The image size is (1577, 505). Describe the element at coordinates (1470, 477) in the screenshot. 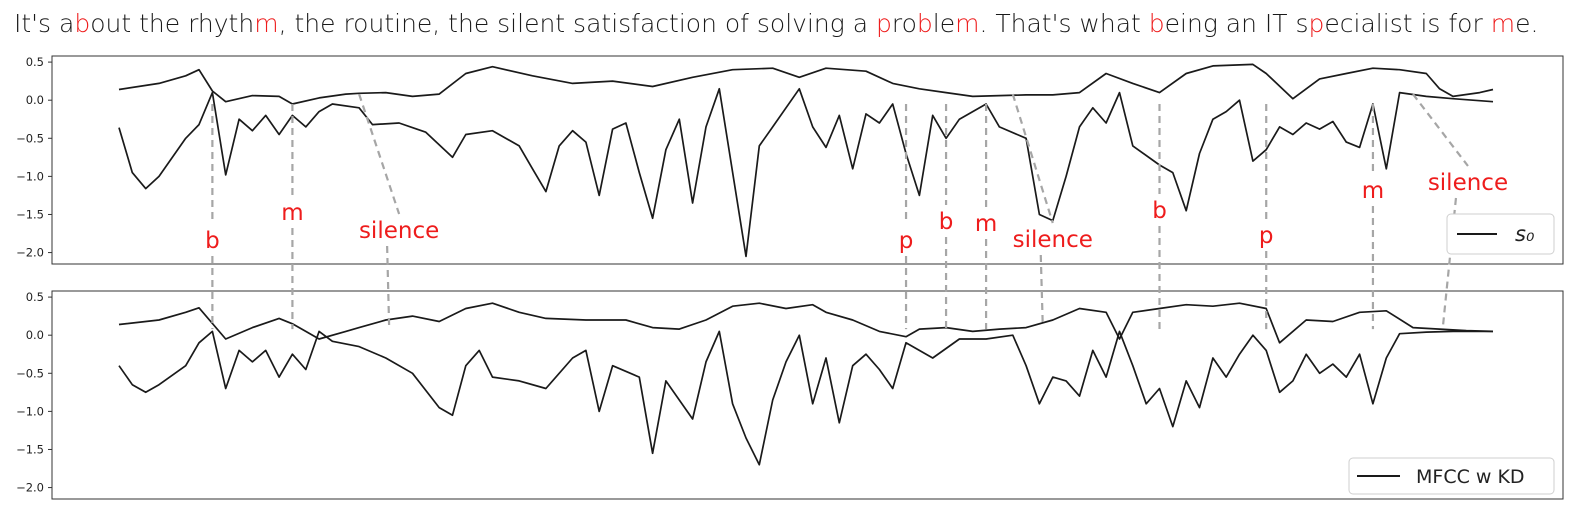

I see `legend-label: MFCC w KD` at that location.